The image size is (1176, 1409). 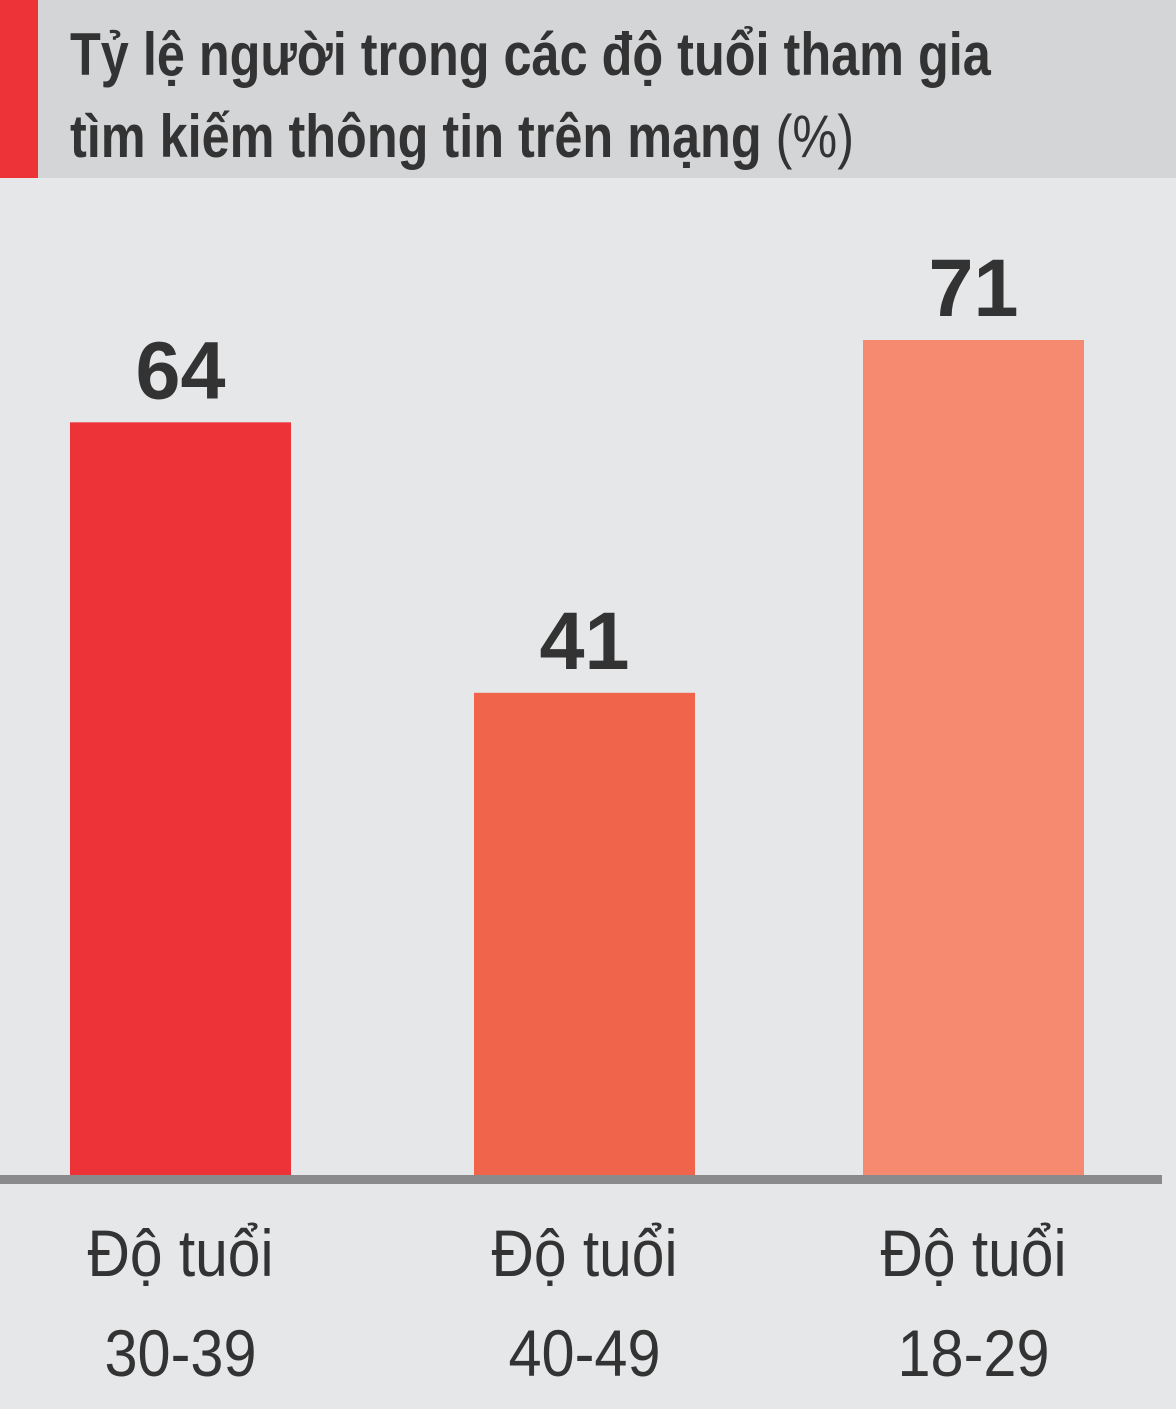 What do you see at coordinates (19, 89) in the screenshot?
I see `title-accent-bar` at bounding box center [19, 89].